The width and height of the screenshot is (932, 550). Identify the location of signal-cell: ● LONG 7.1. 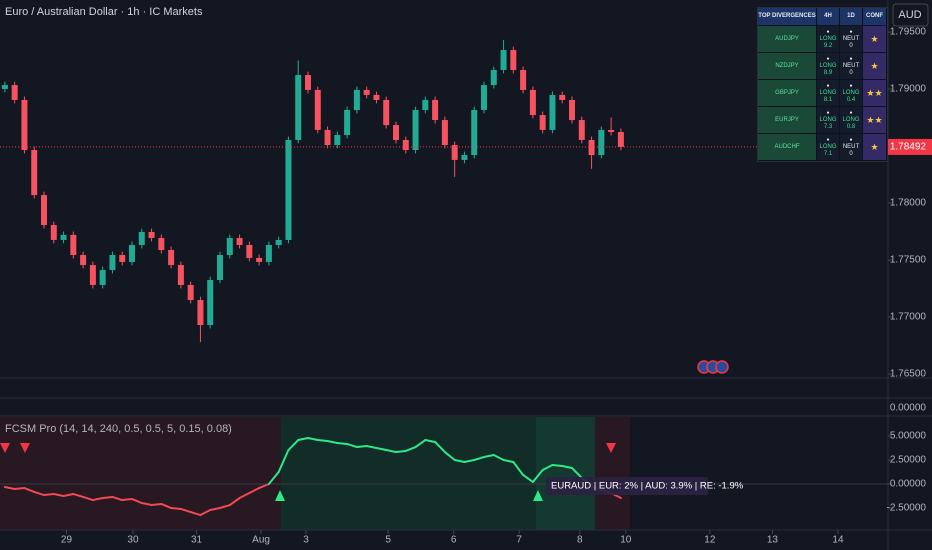
(828, 147).